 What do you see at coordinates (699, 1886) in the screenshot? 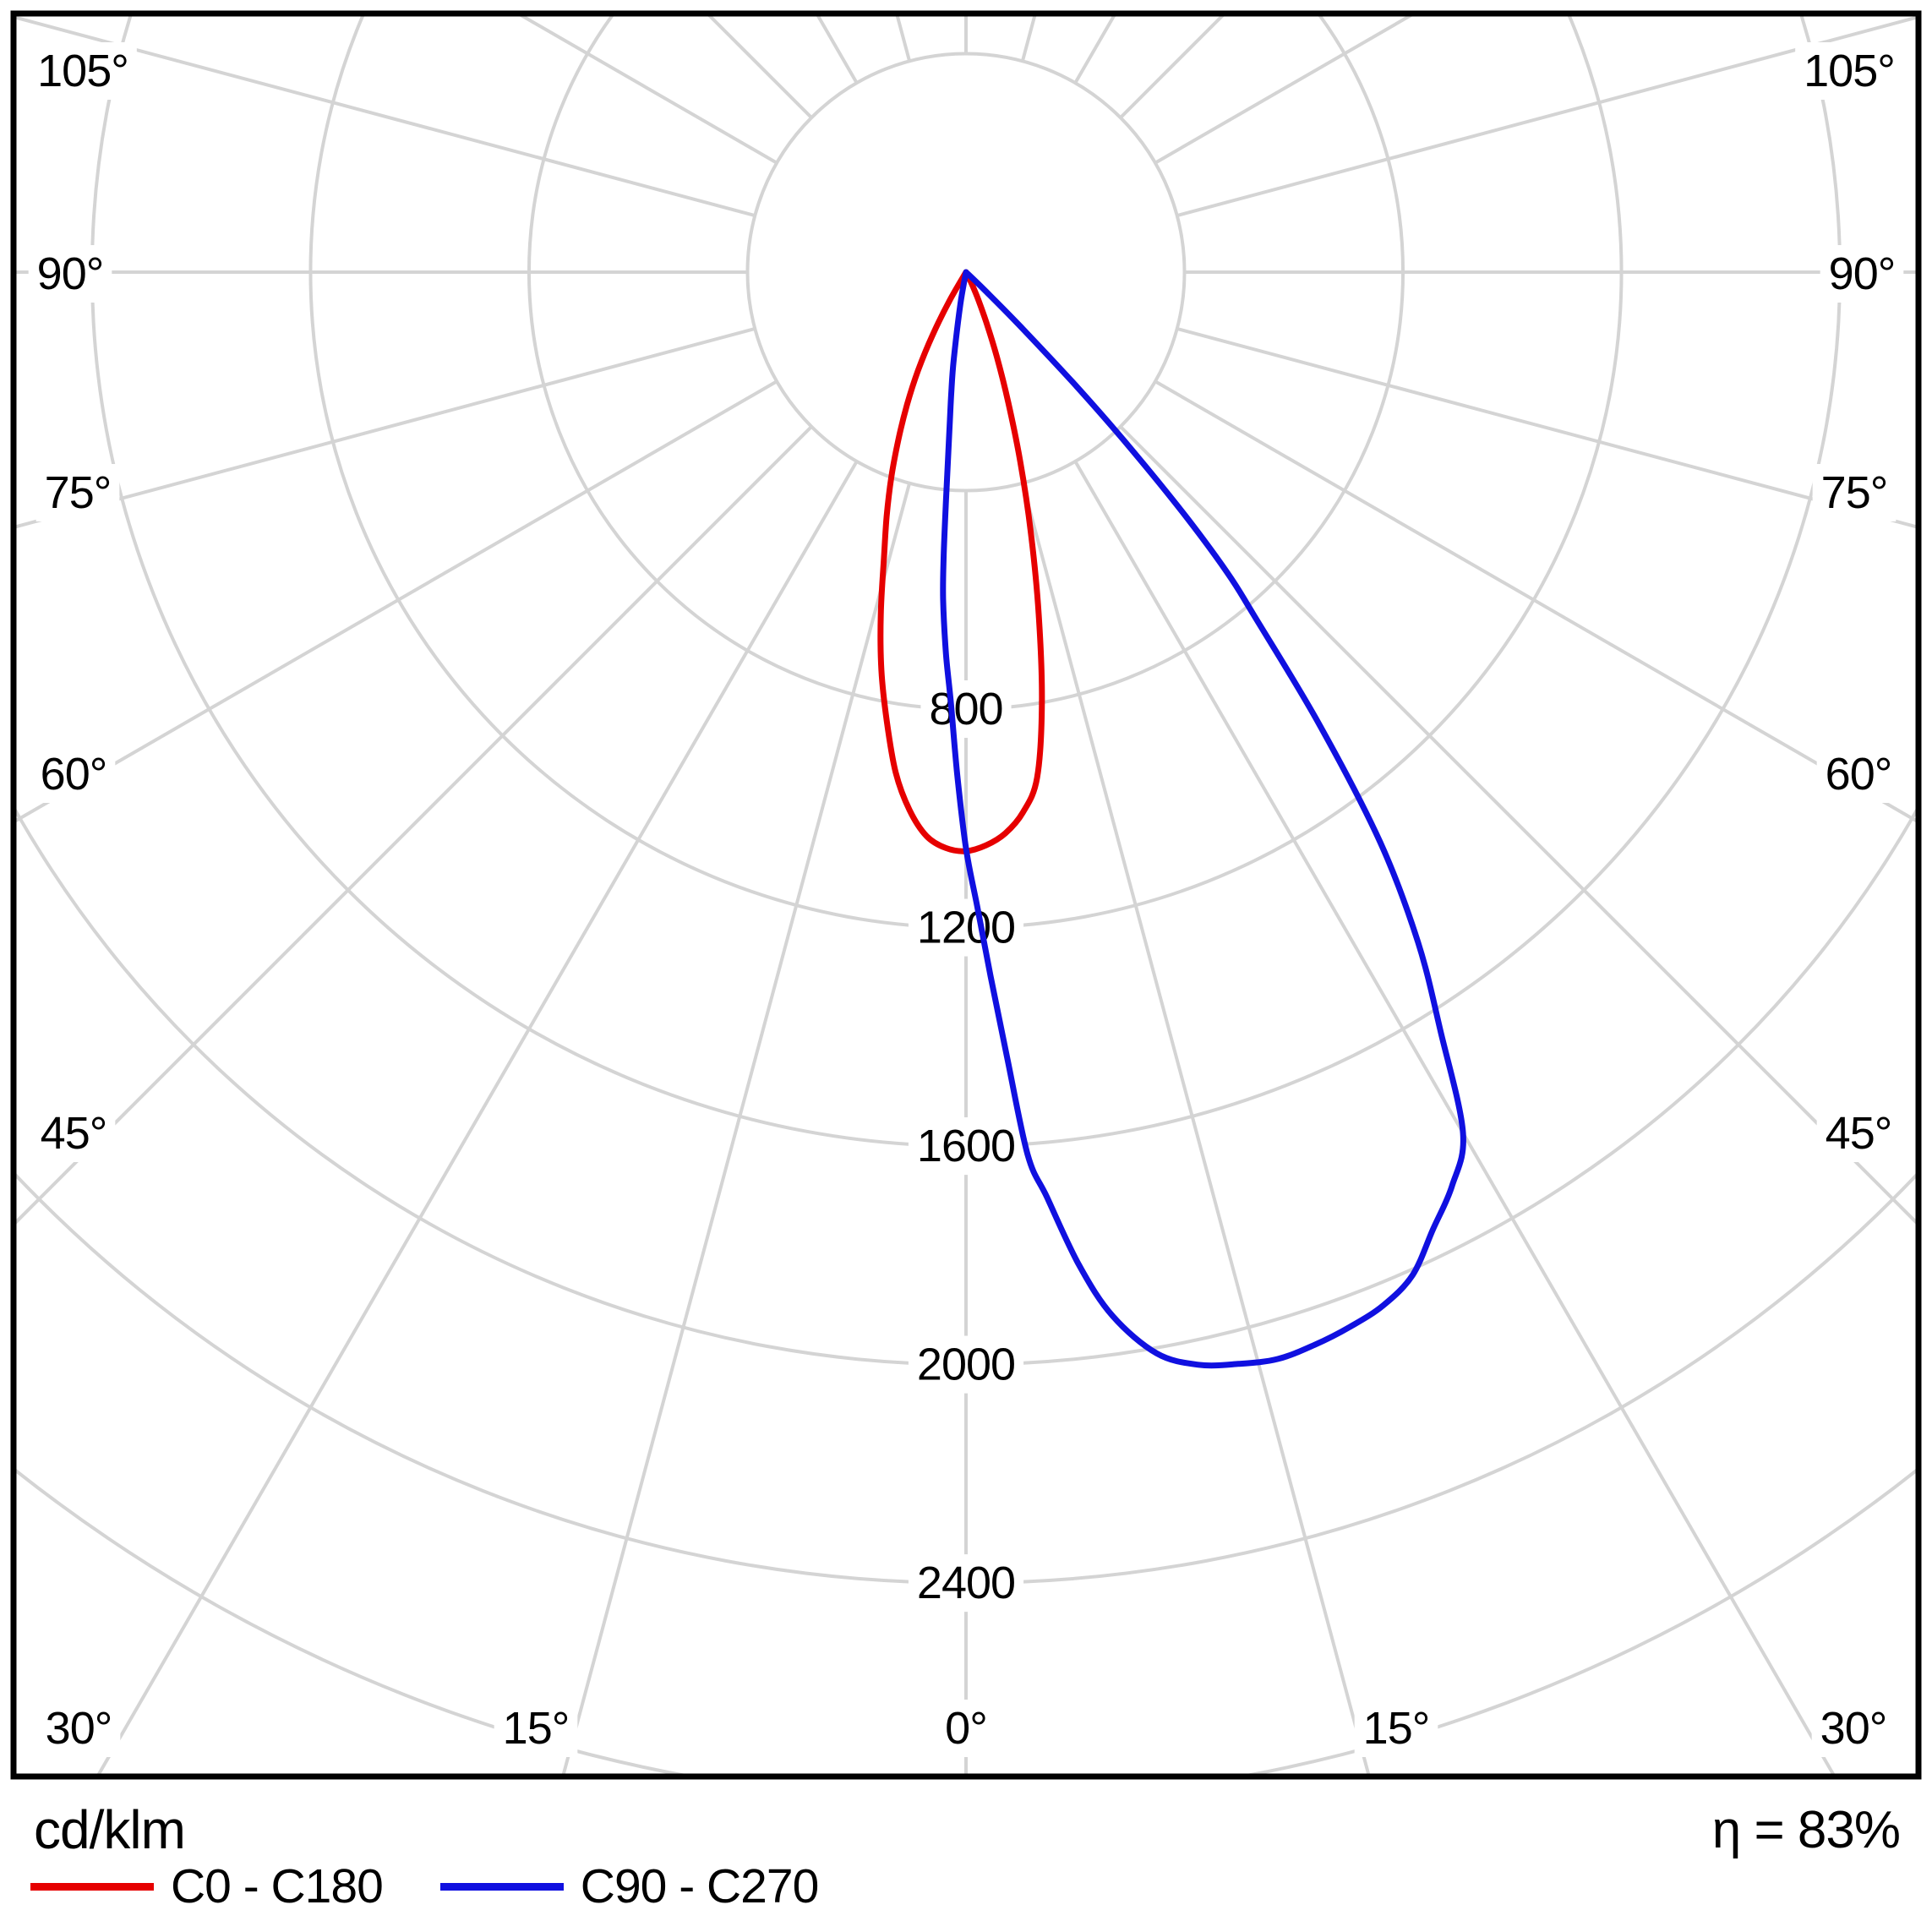
I see `legend-label-c90-c270: C90 - C270` at bounding box center [699, 1886].